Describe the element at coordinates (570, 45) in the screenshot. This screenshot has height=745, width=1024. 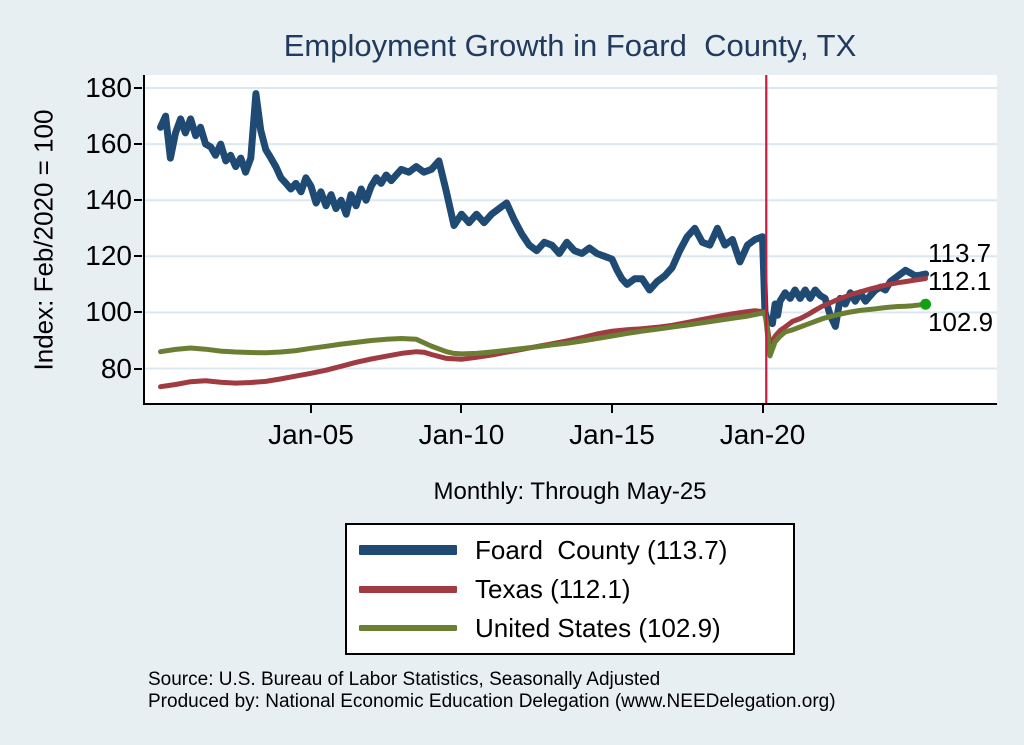
I see `chart-title: Employment Growth in Foard County, TX` at that location.